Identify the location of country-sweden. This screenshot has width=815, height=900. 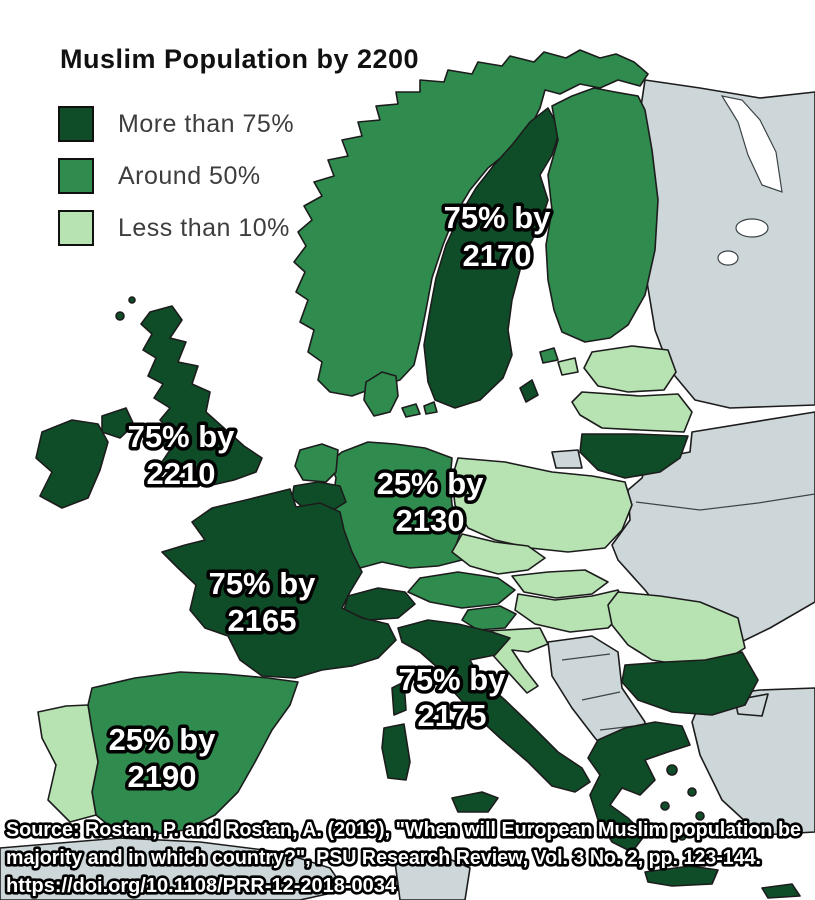
(492, 258).